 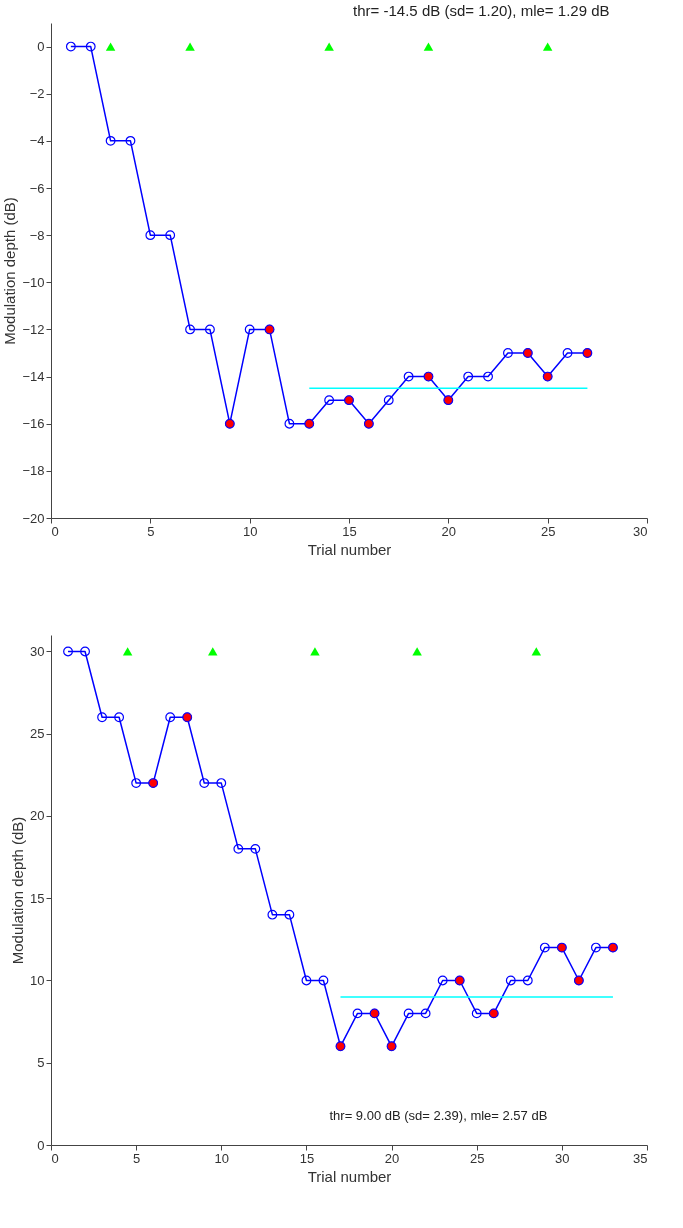 What do you see at coordinates (37, 235) in the screenshot?
I see `y-tick-label: −8` at bounding box center [37, 235].